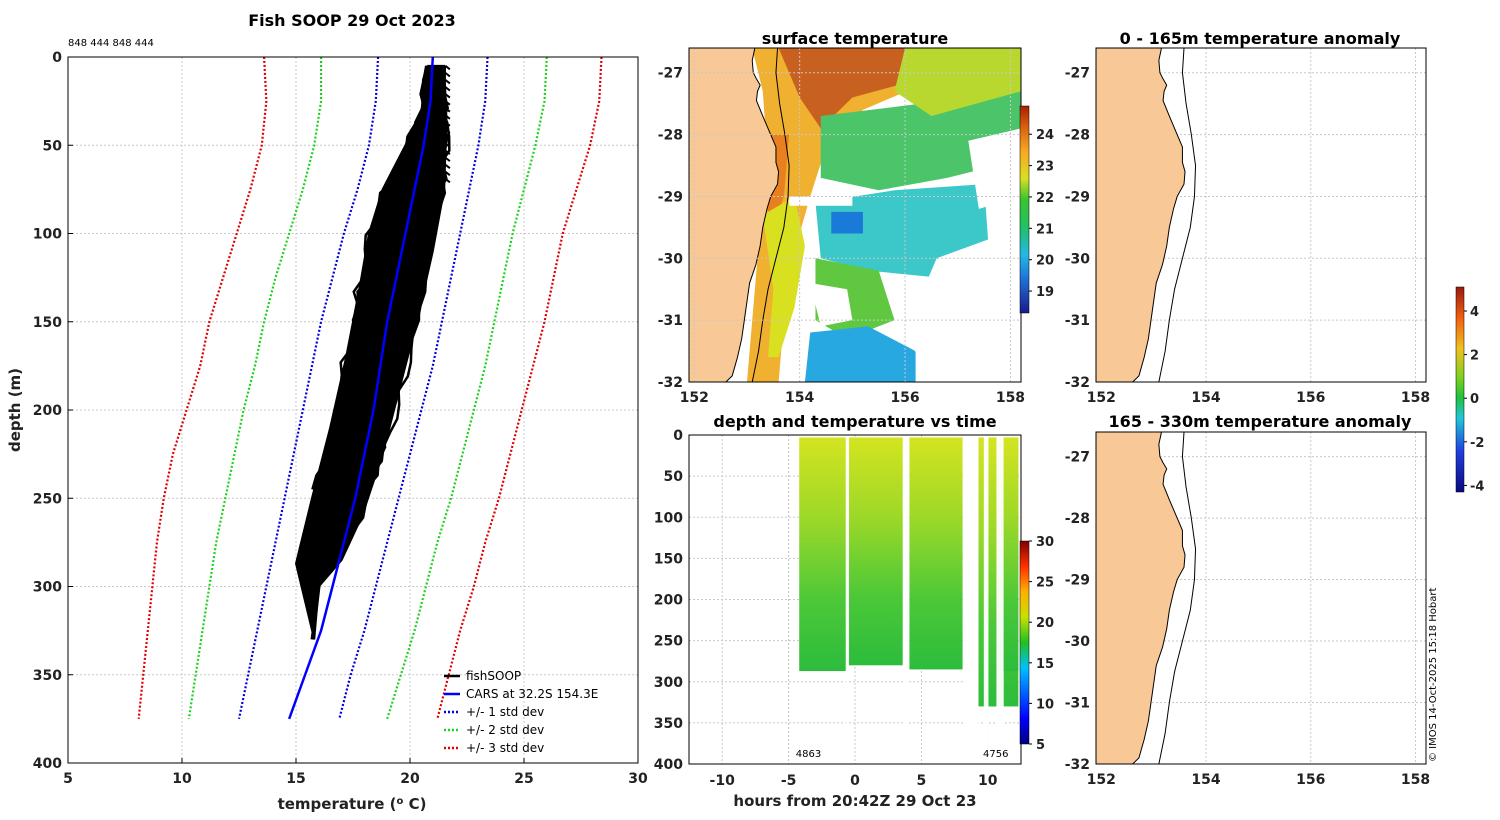  Describe the element at coordinates (1045, 167) in the screenshot. I see `sst-colorbar-tick-label: 23` at that location.